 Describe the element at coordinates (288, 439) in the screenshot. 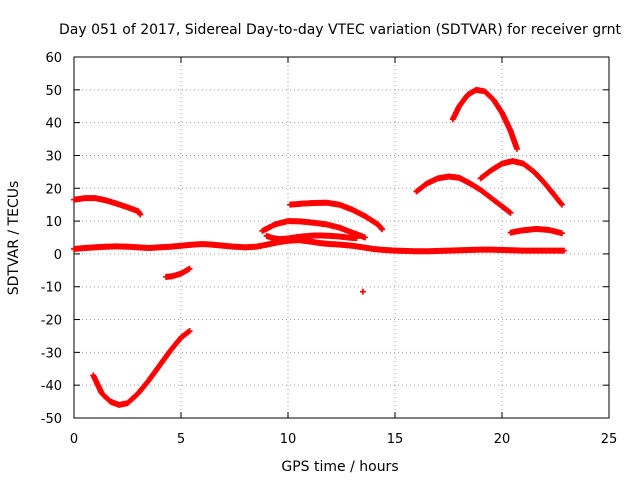

I see `x-tick-label: 10` at that location.